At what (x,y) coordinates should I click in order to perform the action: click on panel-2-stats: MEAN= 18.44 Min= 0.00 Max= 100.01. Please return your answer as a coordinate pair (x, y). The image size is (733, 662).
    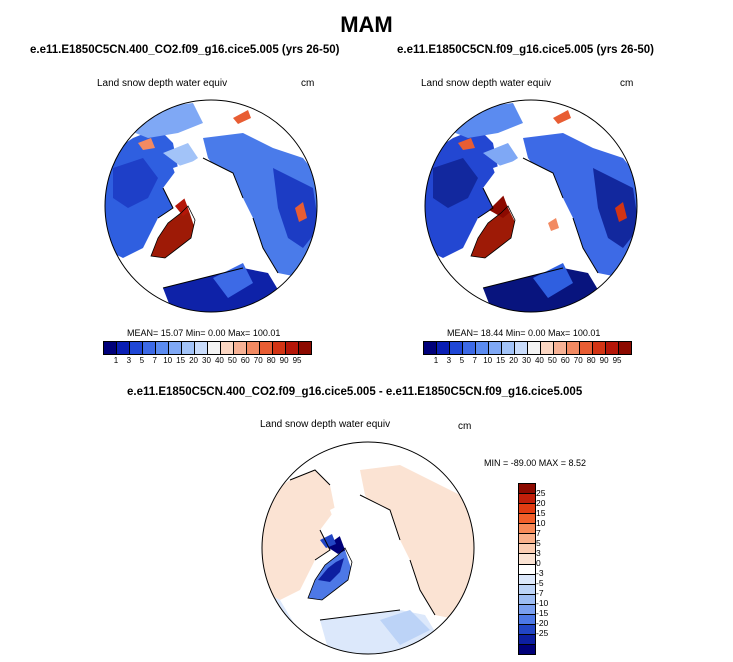
    Looking at the image, I should click on (524, 333).